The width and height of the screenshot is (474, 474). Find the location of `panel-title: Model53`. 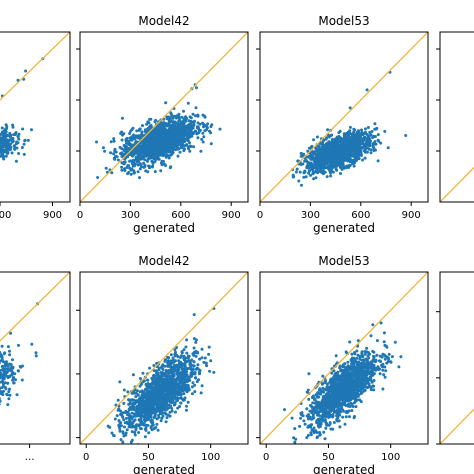

panel-title: Model53 is located at coordinates (343, 21).